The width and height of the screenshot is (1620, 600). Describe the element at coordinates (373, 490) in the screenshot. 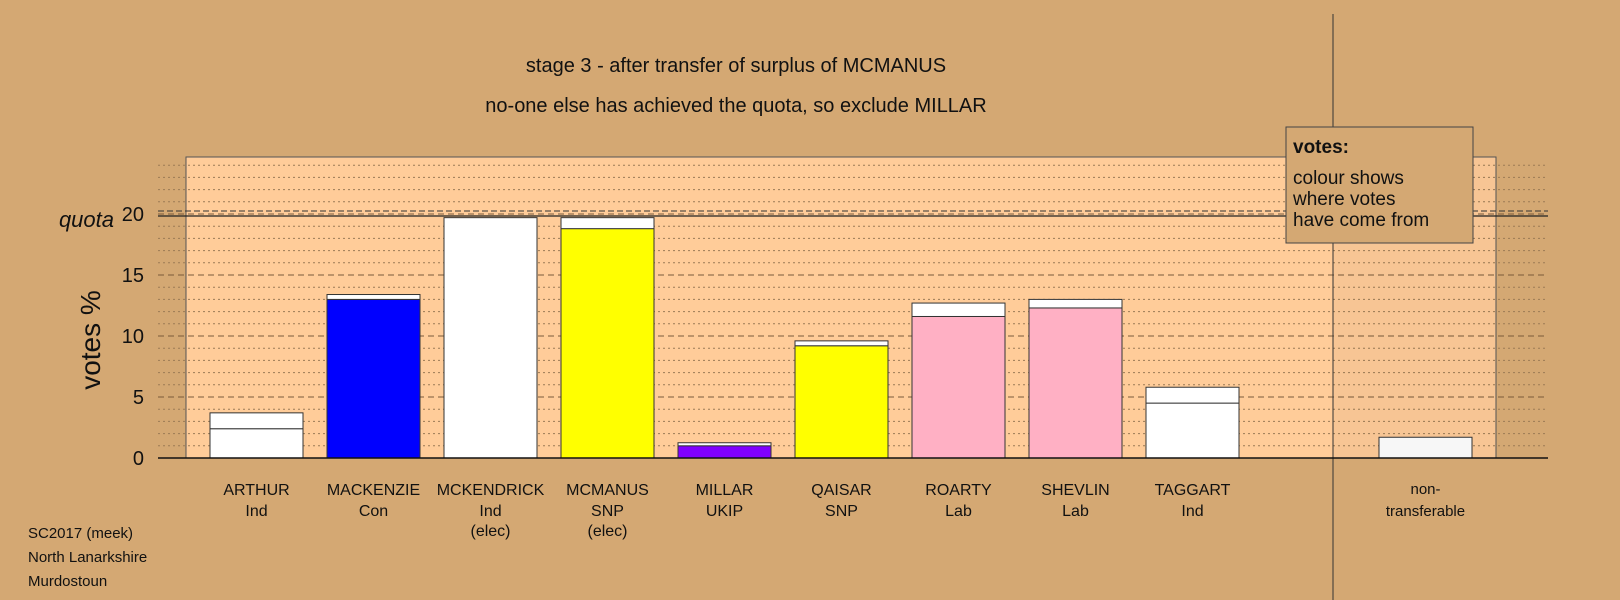

I see `candidate-name: MACKENZIE` at that location.